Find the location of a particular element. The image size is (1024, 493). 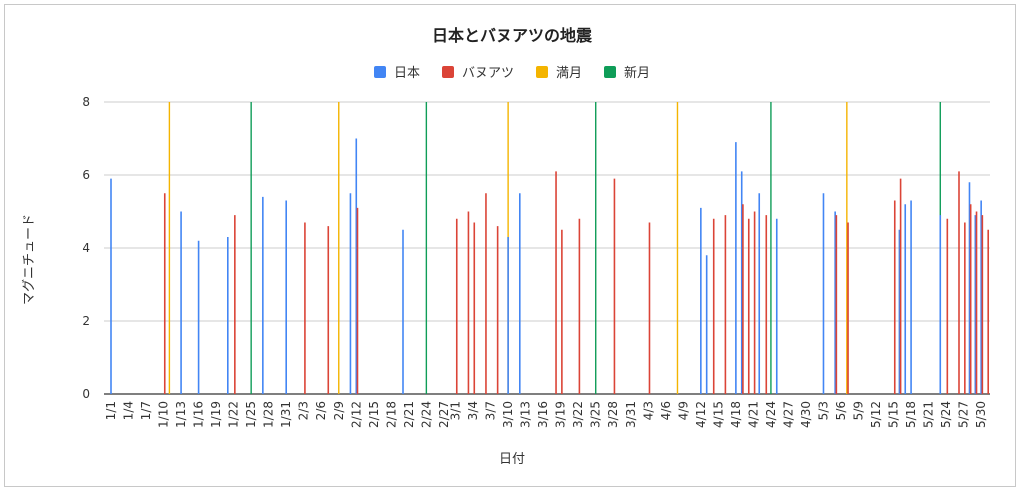

x-tick-label: 3/22 is located at coordinates (578, 414).